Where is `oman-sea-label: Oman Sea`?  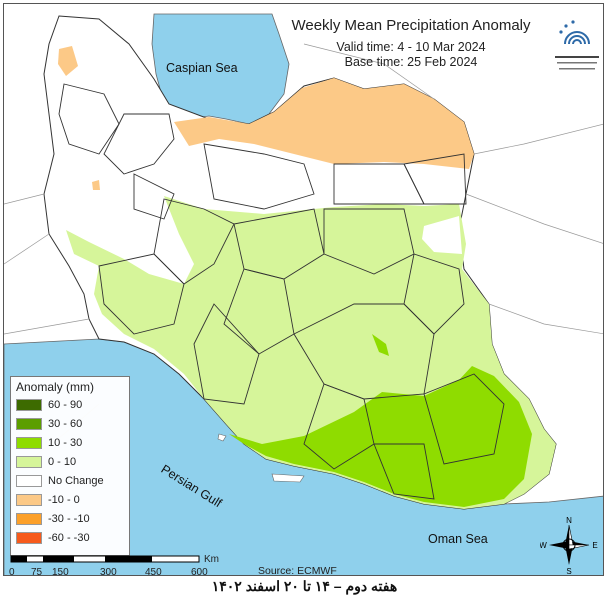
oman-sea-label: Oman Sea is located at coordinates (458, 539).